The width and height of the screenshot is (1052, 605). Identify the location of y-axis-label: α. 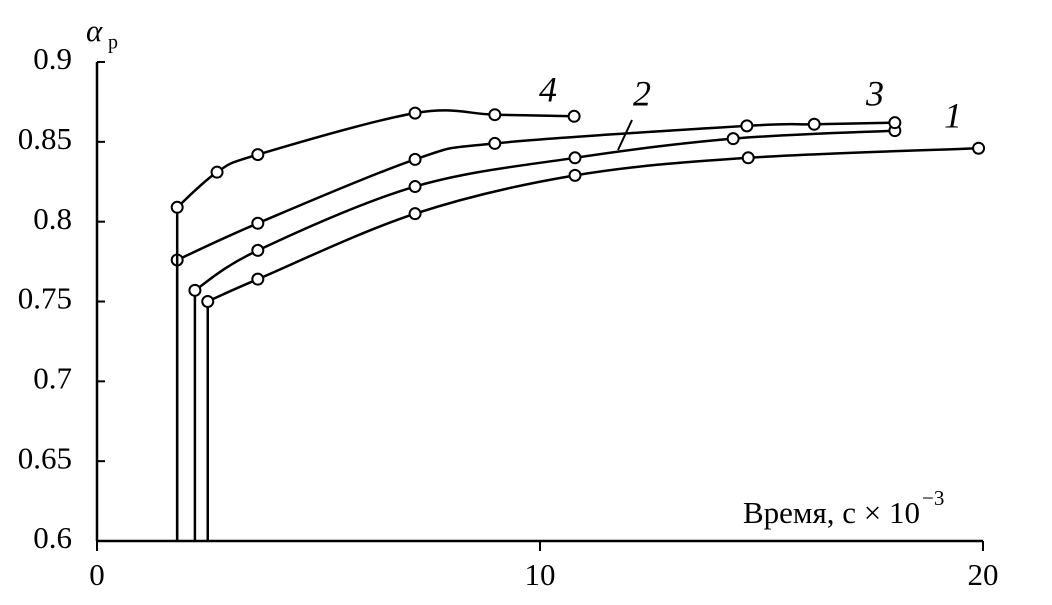
(94, 30).